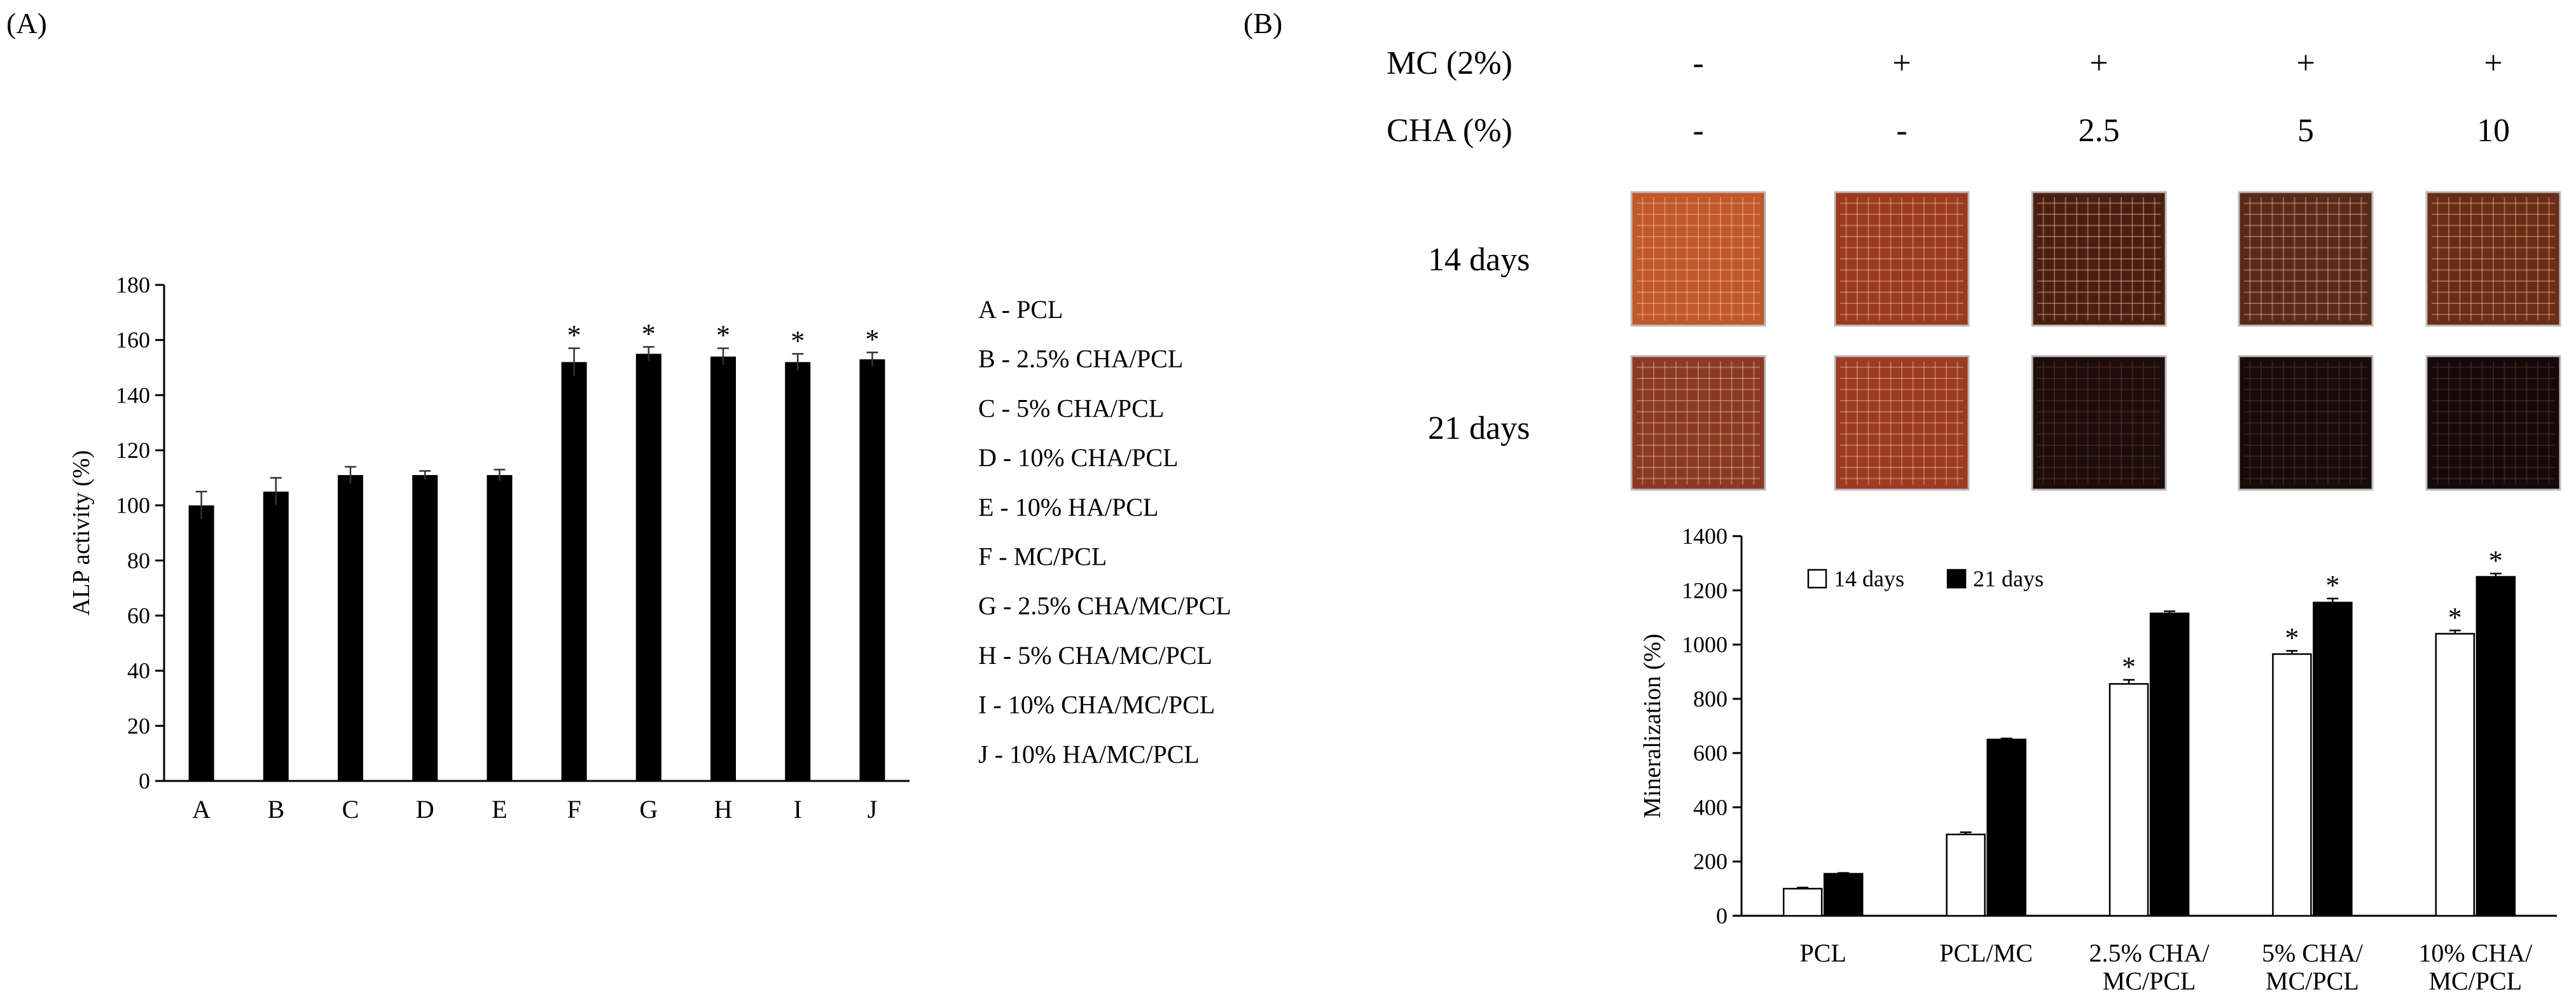  I want to click on x-tick-label: G, so click(648, 809).